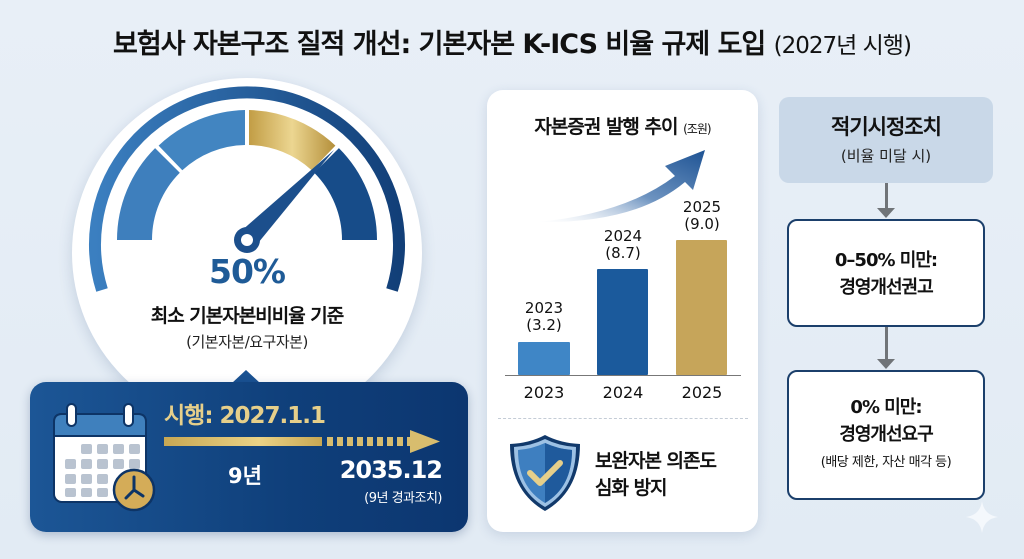  What do you see at coordinates (623, 392) in the screenshot?
I see `x-tick-2024: 2024` at bounding box center [623, 392].